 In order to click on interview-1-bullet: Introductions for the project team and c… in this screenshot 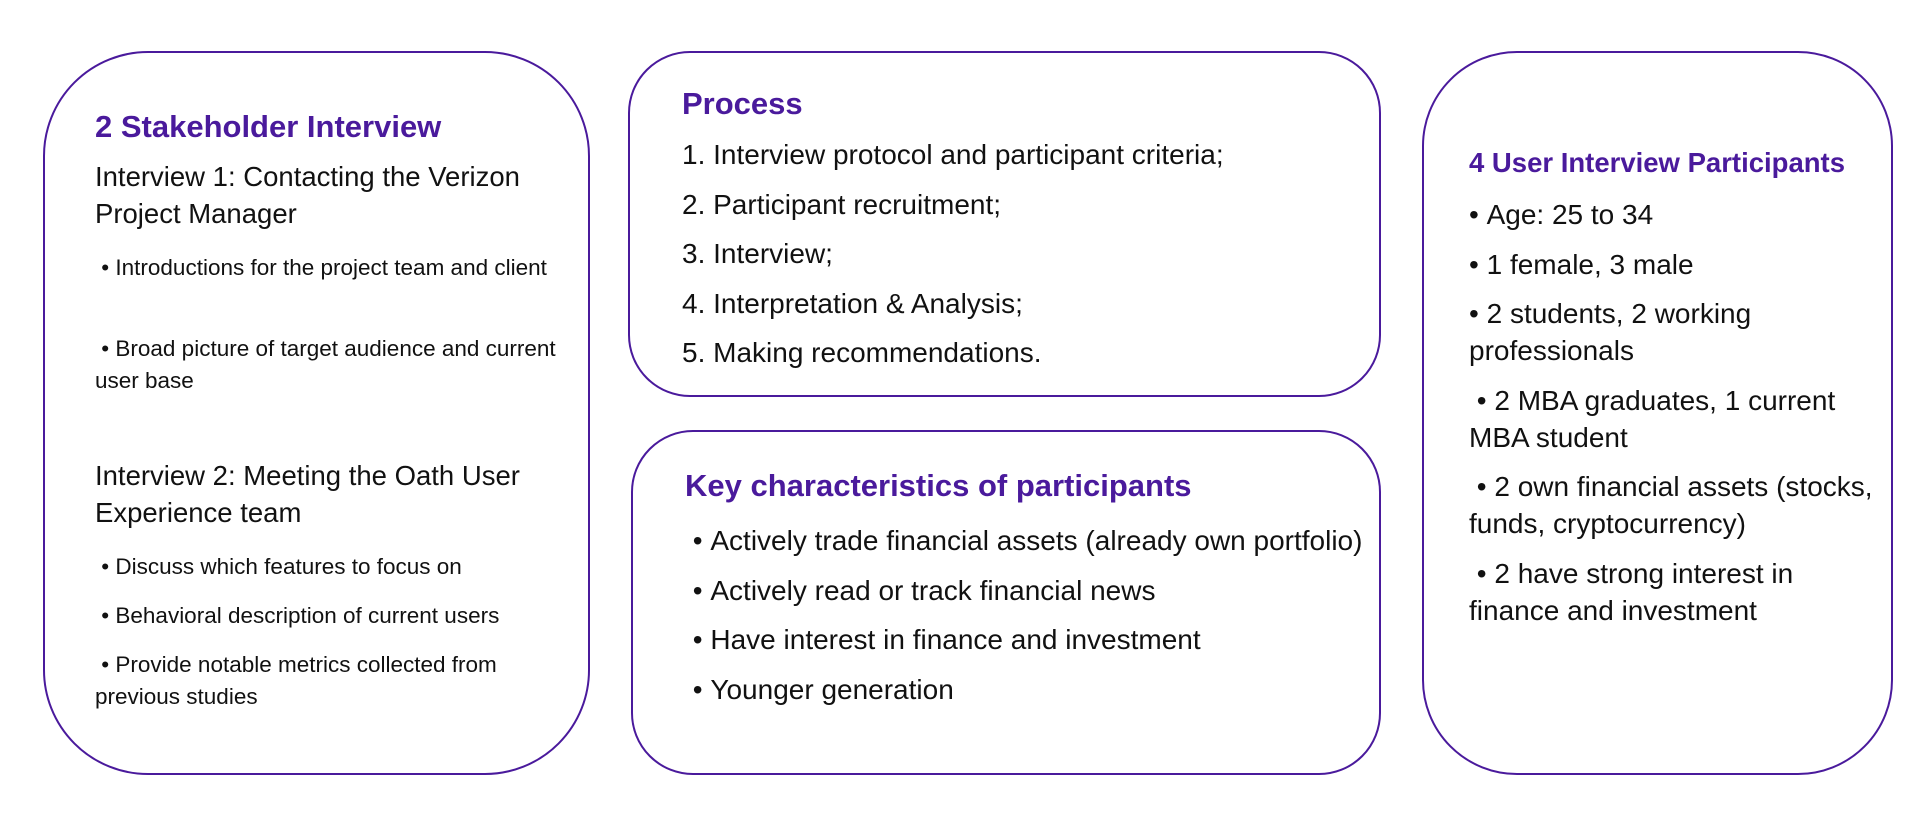, I will do `click(335, 268)`.